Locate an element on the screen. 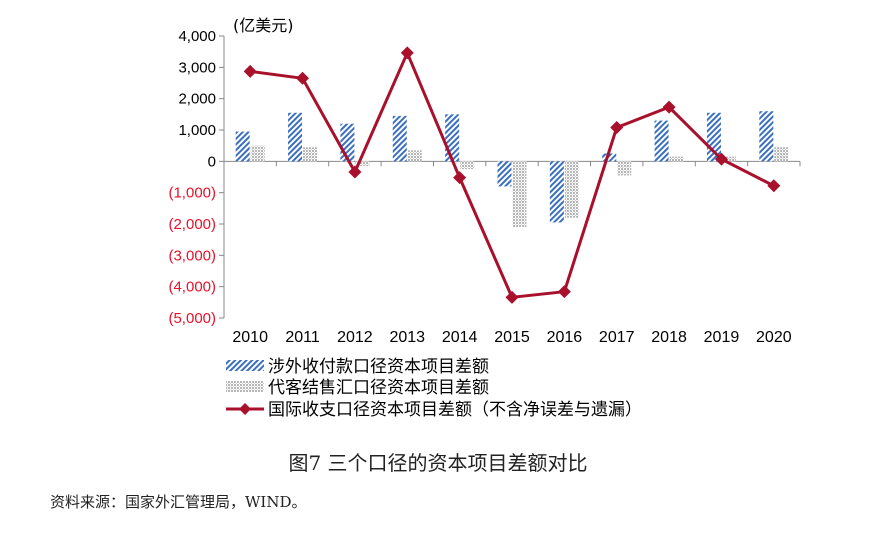 The image size is (876, 536). bar-fx-settlement-2017 is located at coordinates (624, 168).